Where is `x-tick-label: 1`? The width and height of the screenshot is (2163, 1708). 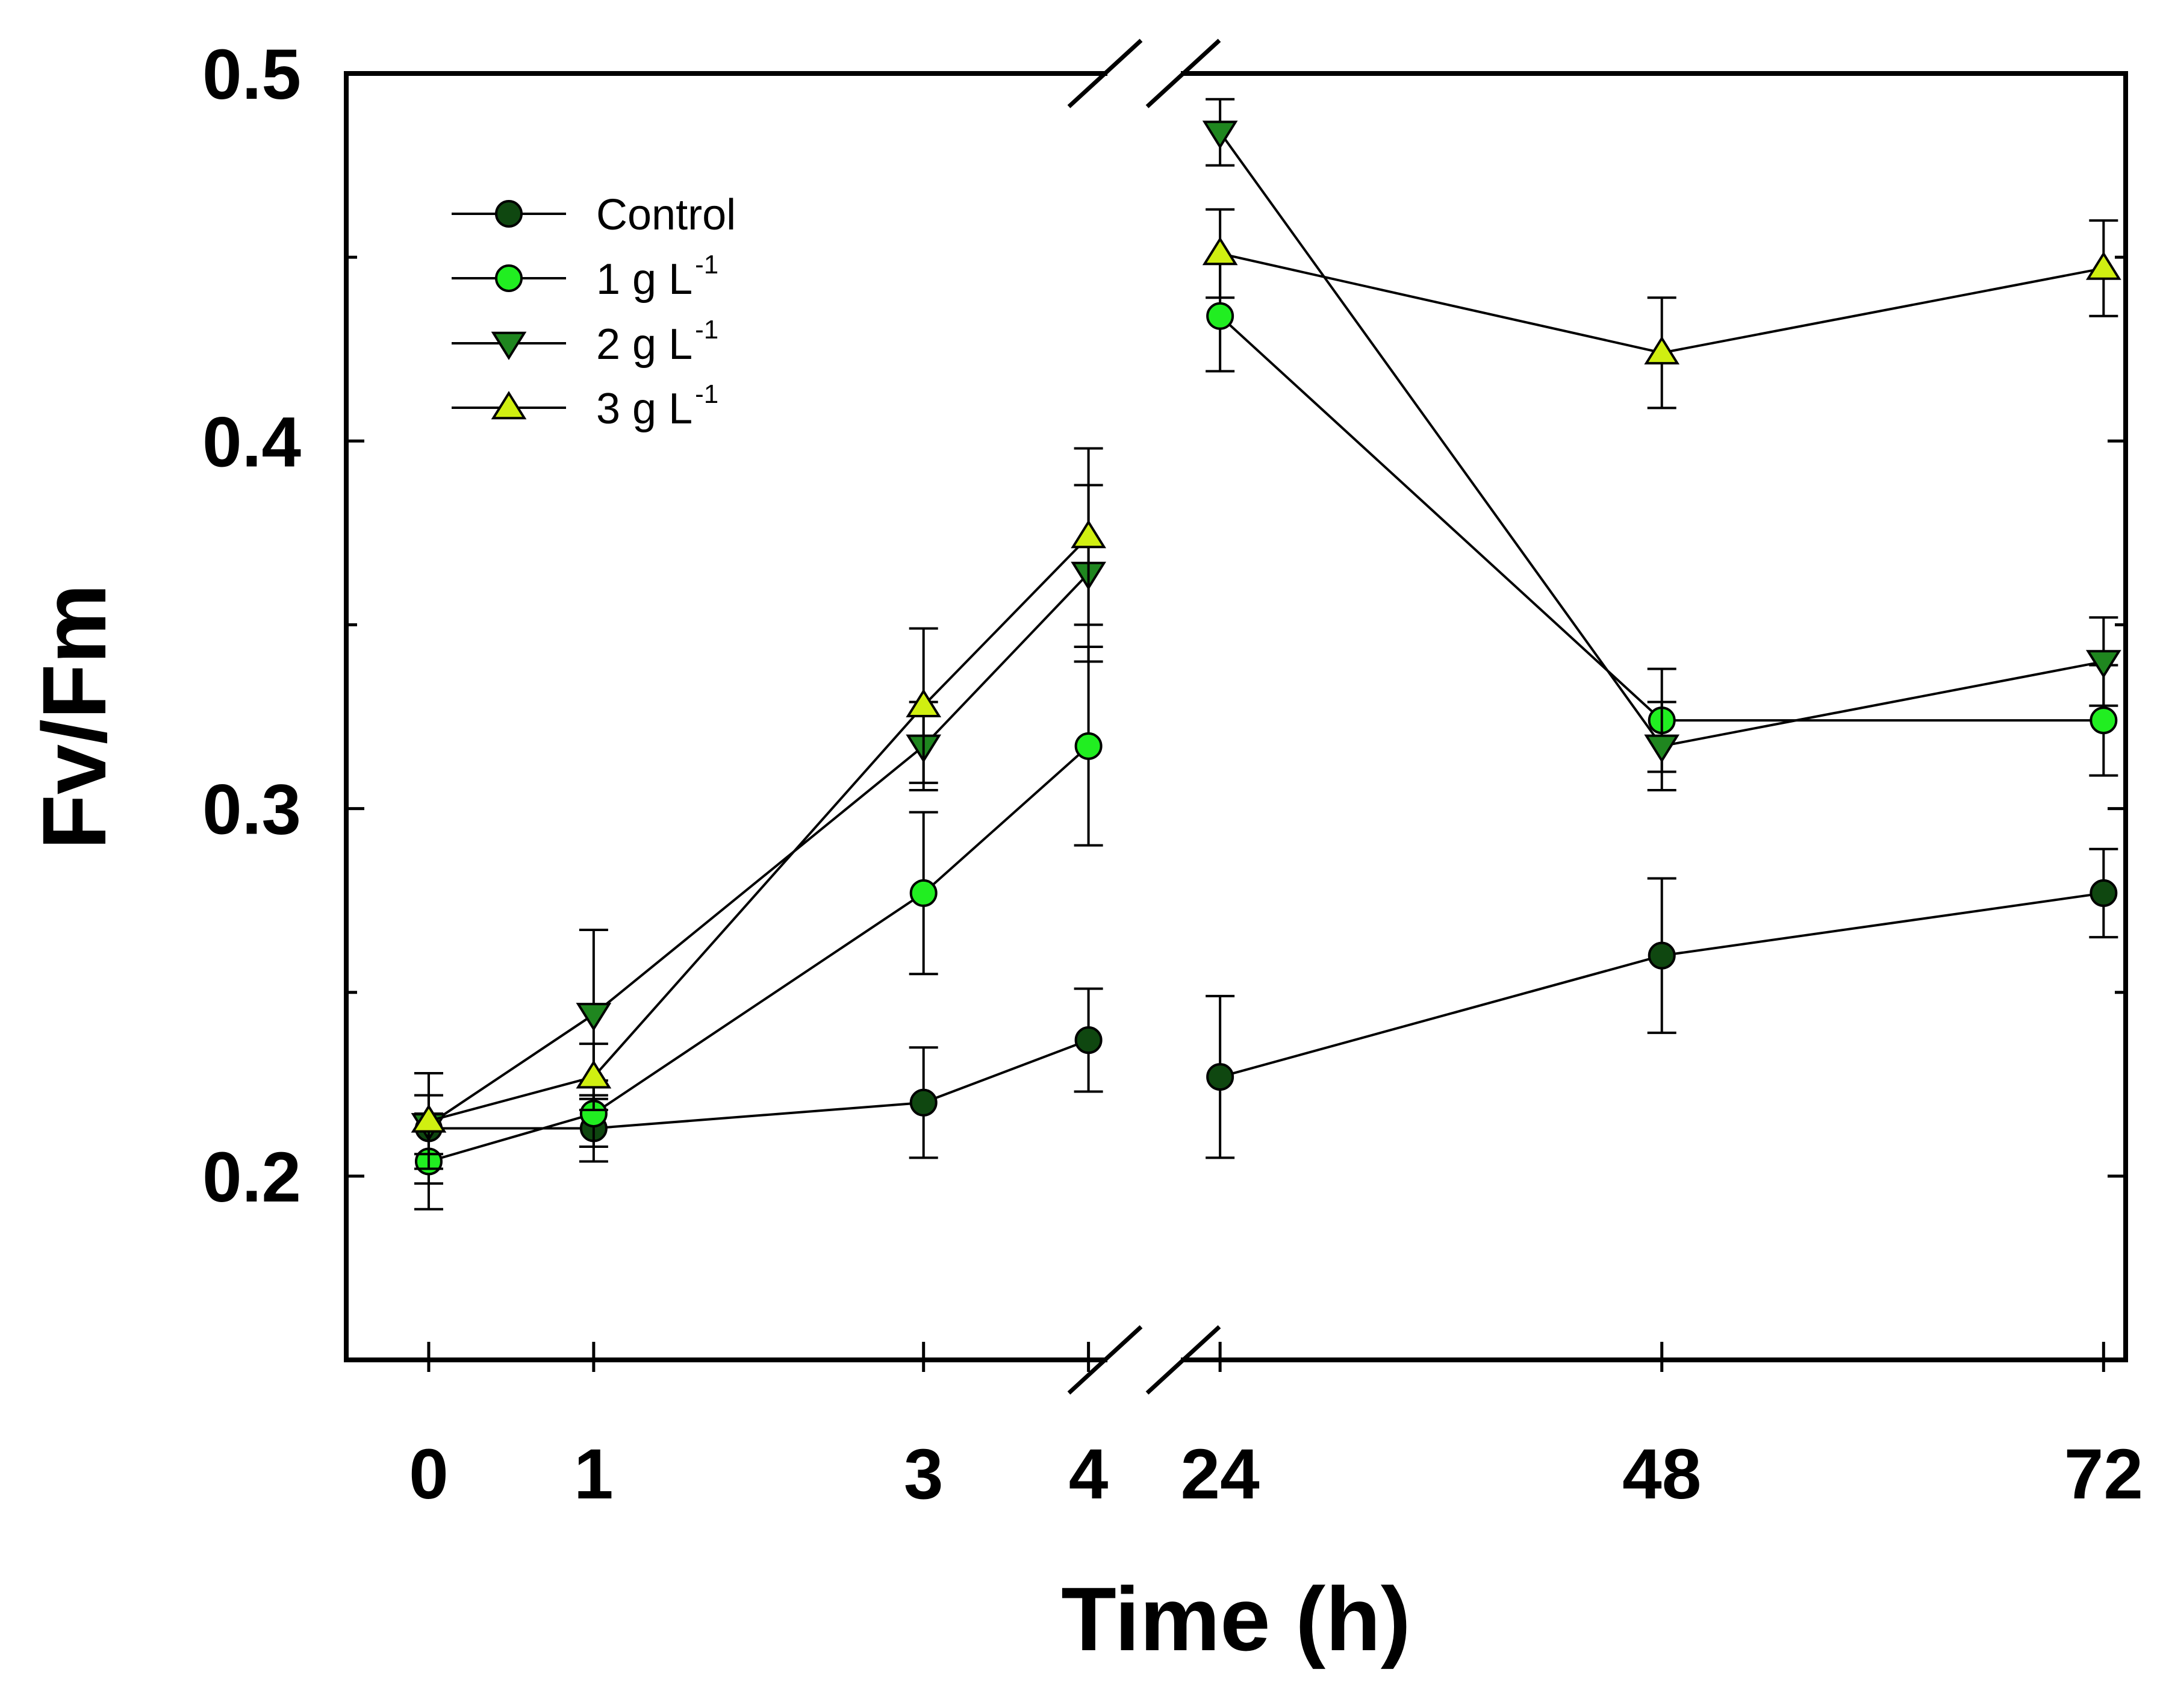 x-tick-label: 1 is located at coordinates (594, 1474).